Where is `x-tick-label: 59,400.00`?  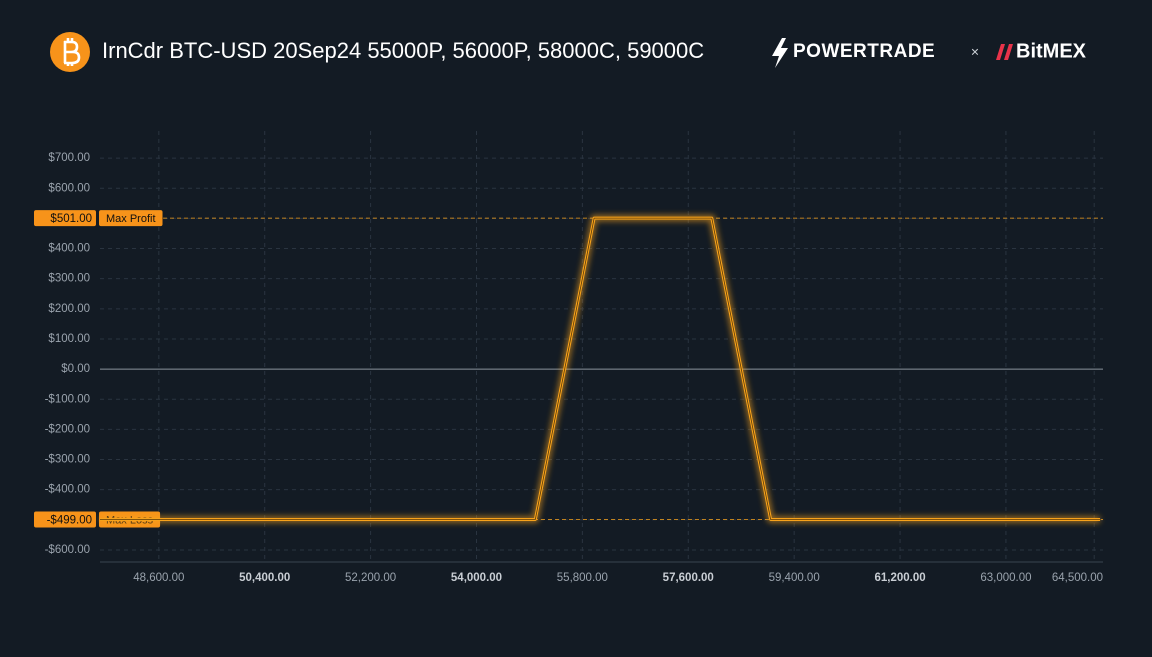
x-tick-label: 59,400.00 is located at coordinates (794, 578).